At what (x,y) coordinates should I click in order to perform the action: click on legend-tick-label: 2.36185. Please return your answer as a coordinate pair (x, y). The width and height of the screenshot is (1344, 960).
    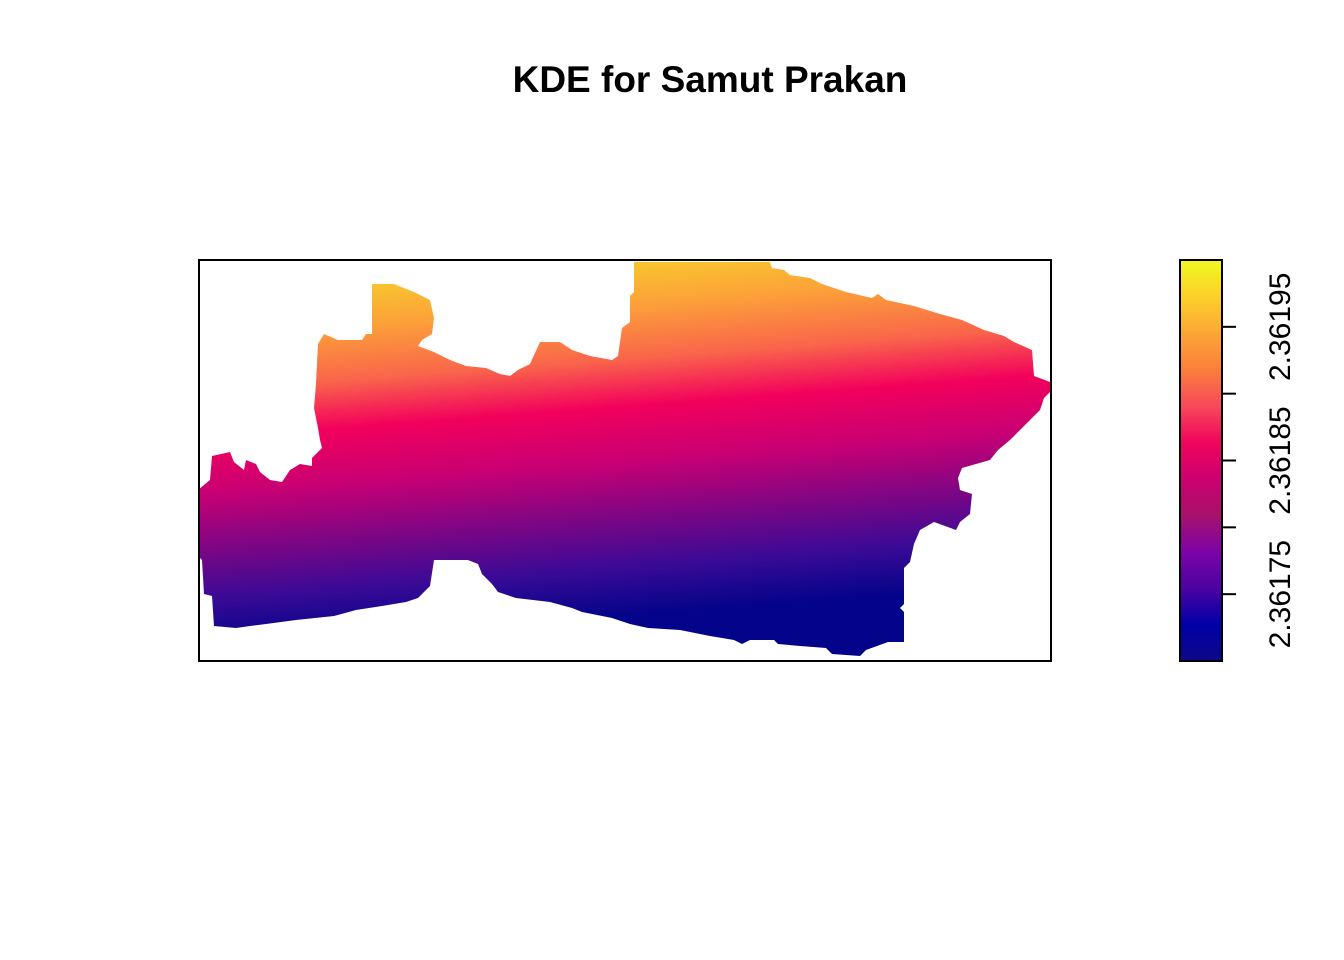
    Looking at the image, I should click on (1280, 460).